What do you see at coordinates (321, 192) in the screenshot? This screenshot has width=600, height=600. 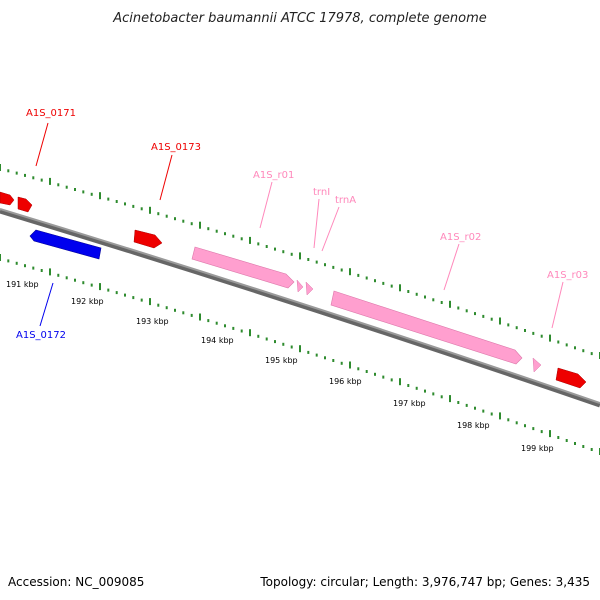 I see `gene-label-trnI: trnI` at bounding box center [321, 192].